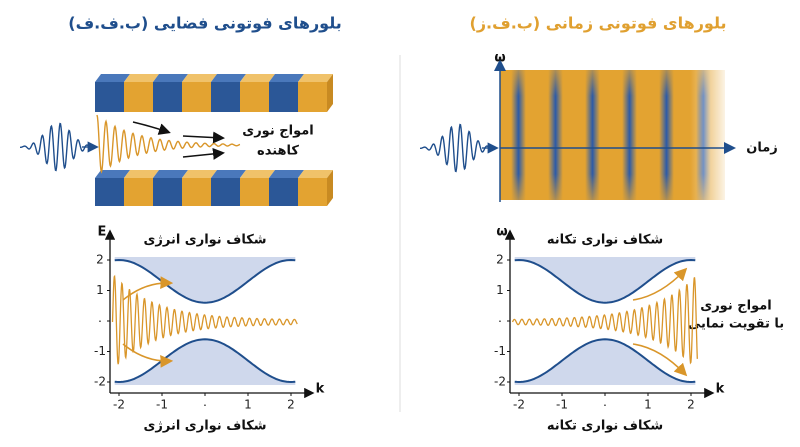 The image size is (800, 447). What do you see at coordinates (736, 324) in the screenshot?
I see `annotation: با تقویت نمایی` at bounding box center [736, 324].